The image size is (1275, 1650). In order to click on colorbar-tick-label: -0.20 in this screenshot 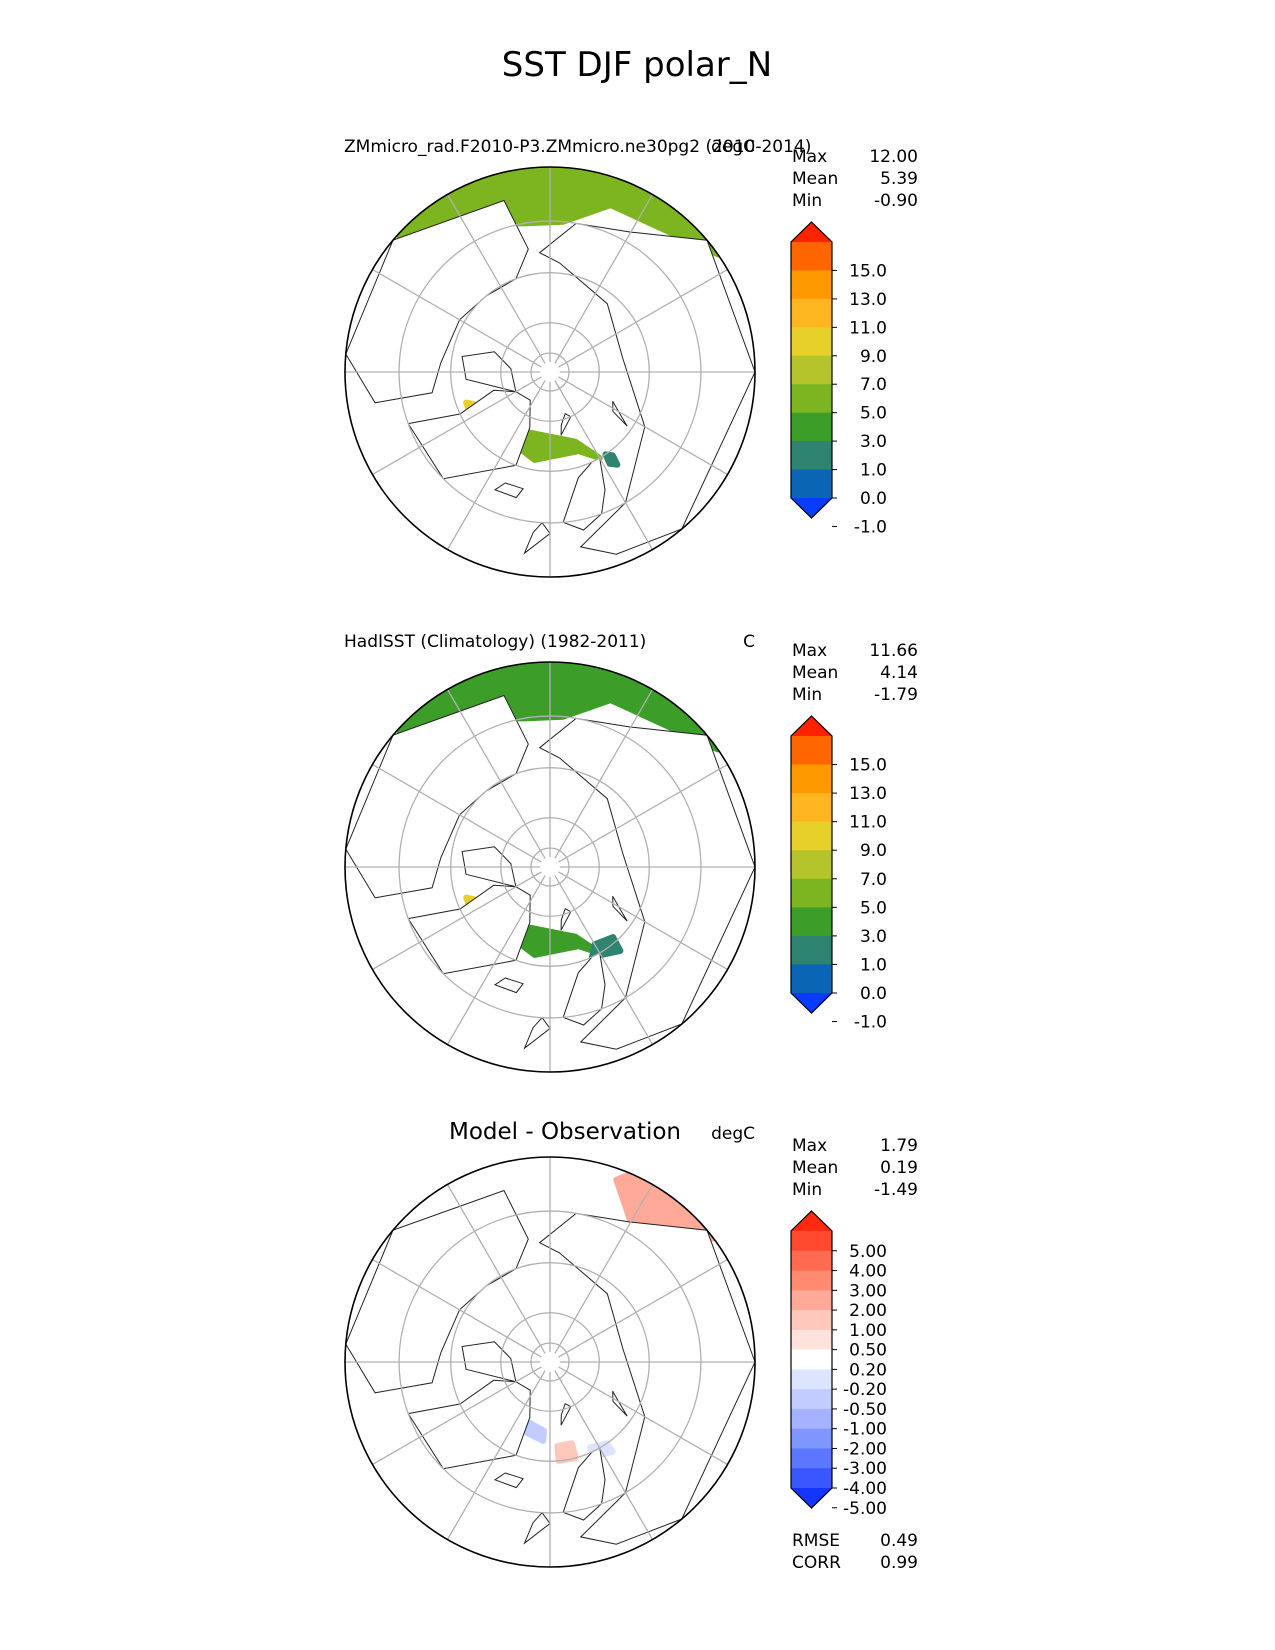, I will do `click(865, 1390)`.